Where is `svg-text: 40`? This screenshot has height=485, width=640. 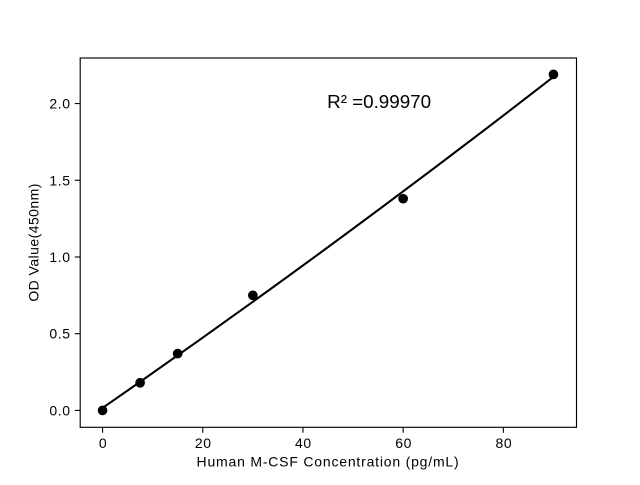
svg-text: 40 is located at coordinates (303, 443).